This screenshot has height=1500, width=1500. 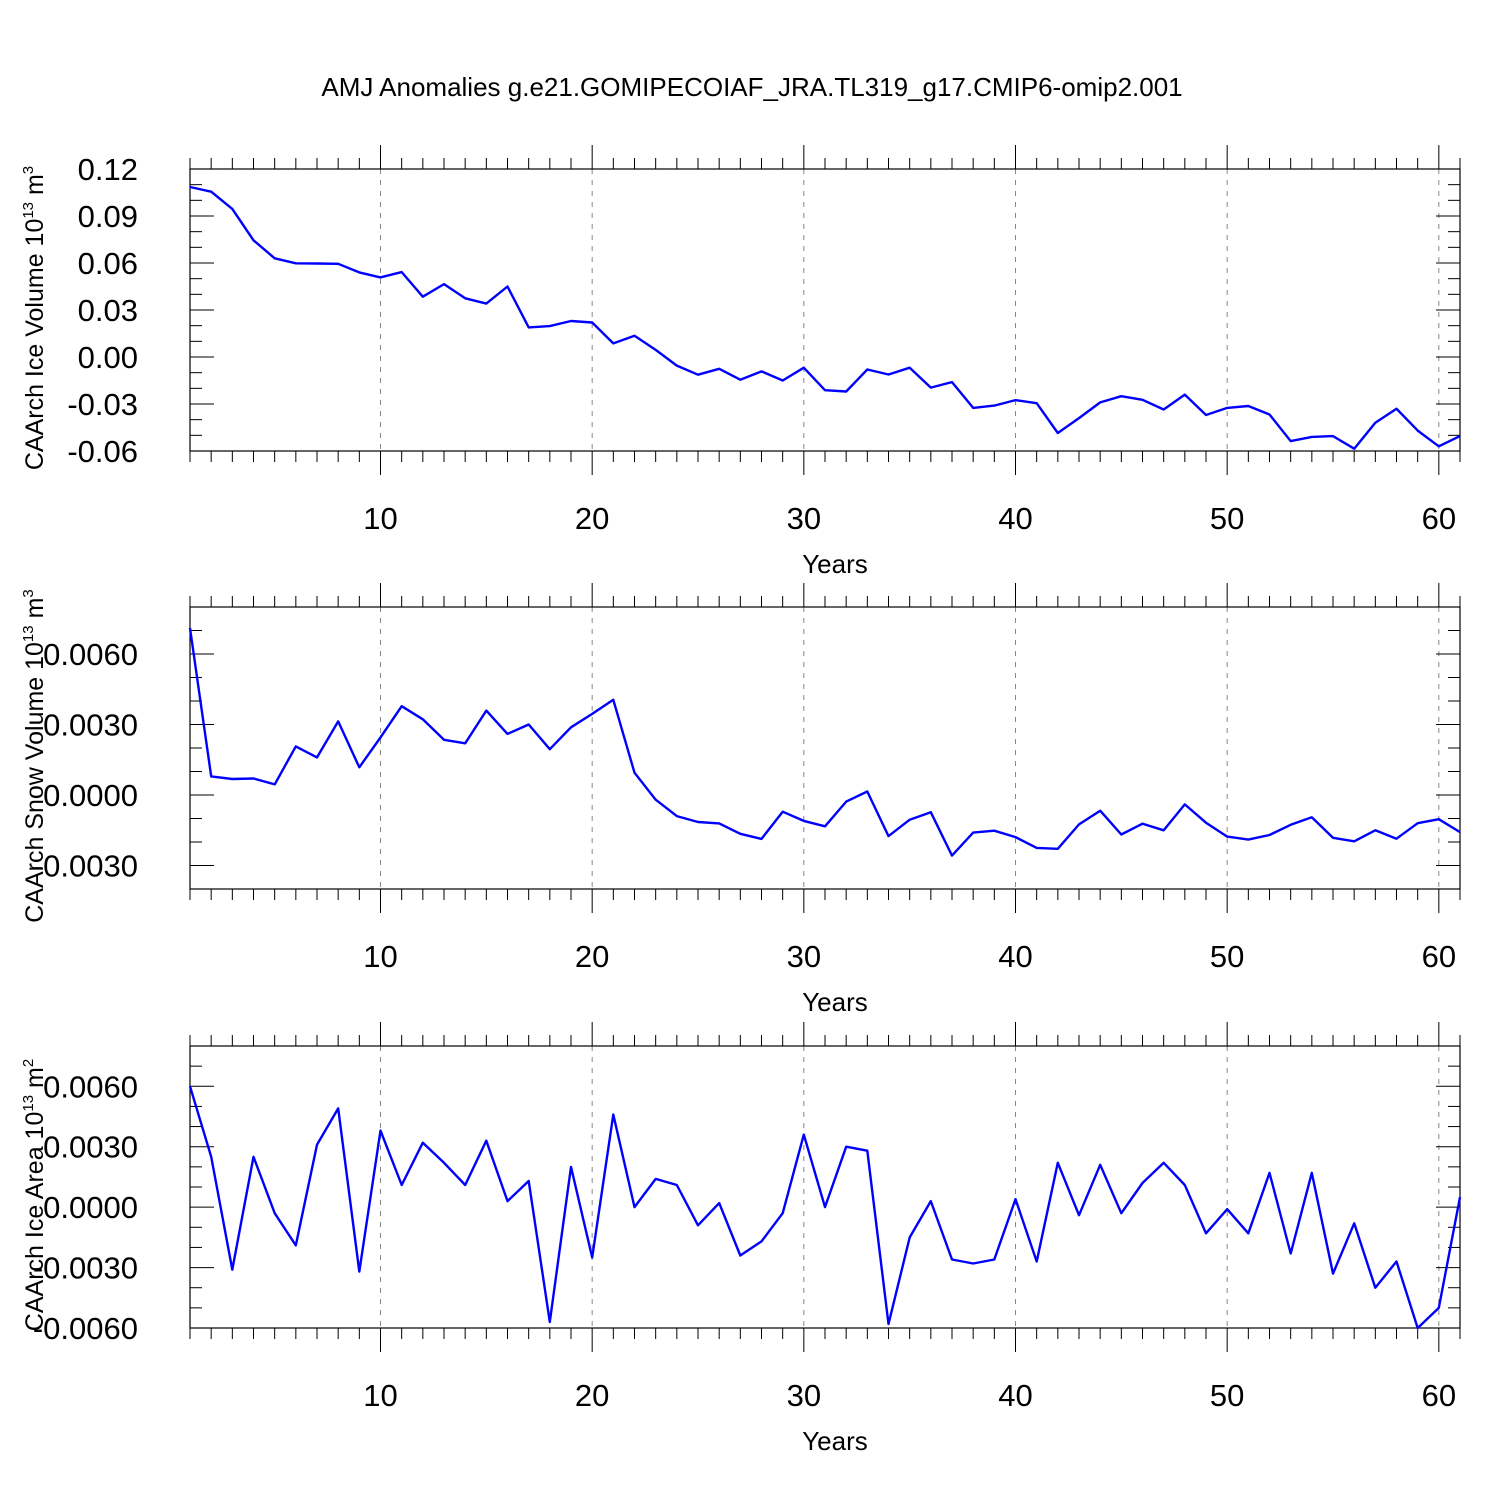 What do you see at coordinates (102, 404) in the screenshot?
I see `y-tick-label: -0.03` at bounding box center [102, 404].